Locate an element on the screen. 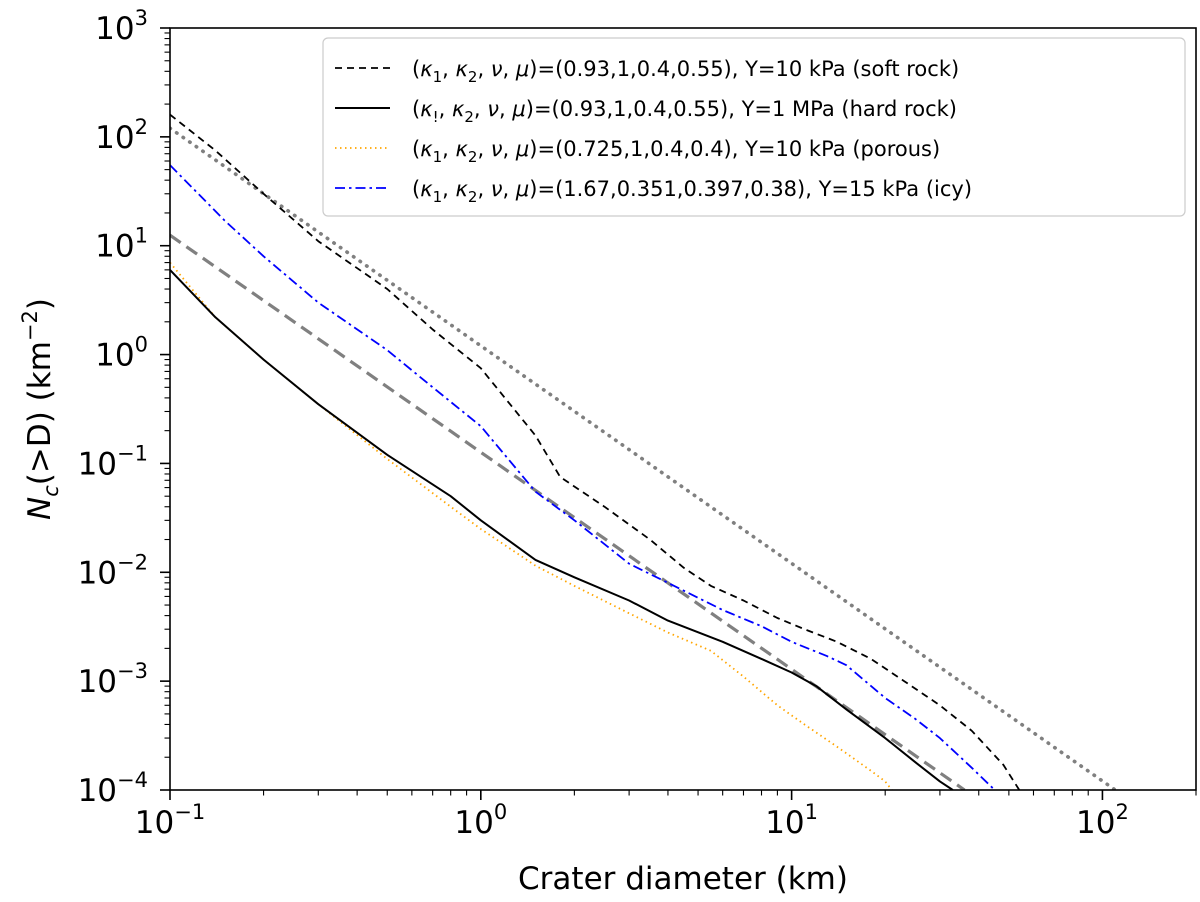 This screenshot has width=1200, height=902. x-tick-label: 10⁻¹ is located at coordinates (170, 820).